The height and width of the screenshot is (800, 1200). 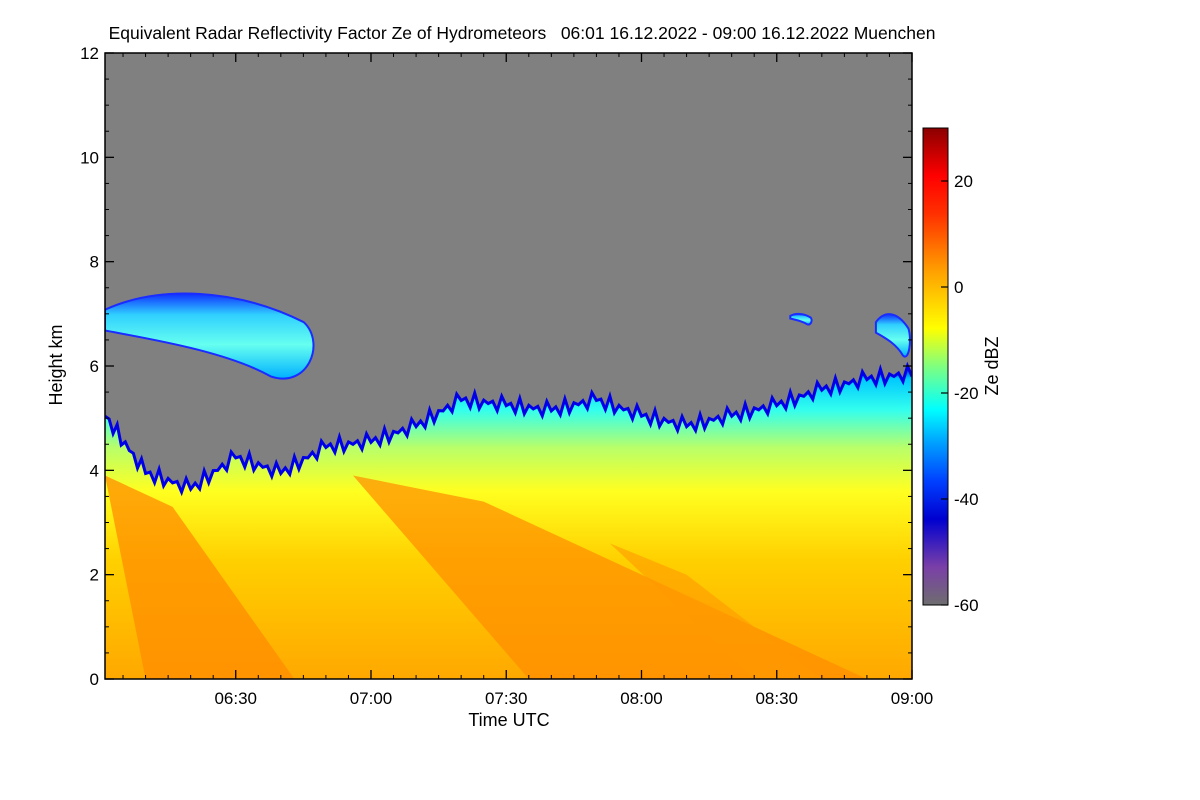 I want to click on colorbar-tick-label: 20, so click(x=963, y=181).